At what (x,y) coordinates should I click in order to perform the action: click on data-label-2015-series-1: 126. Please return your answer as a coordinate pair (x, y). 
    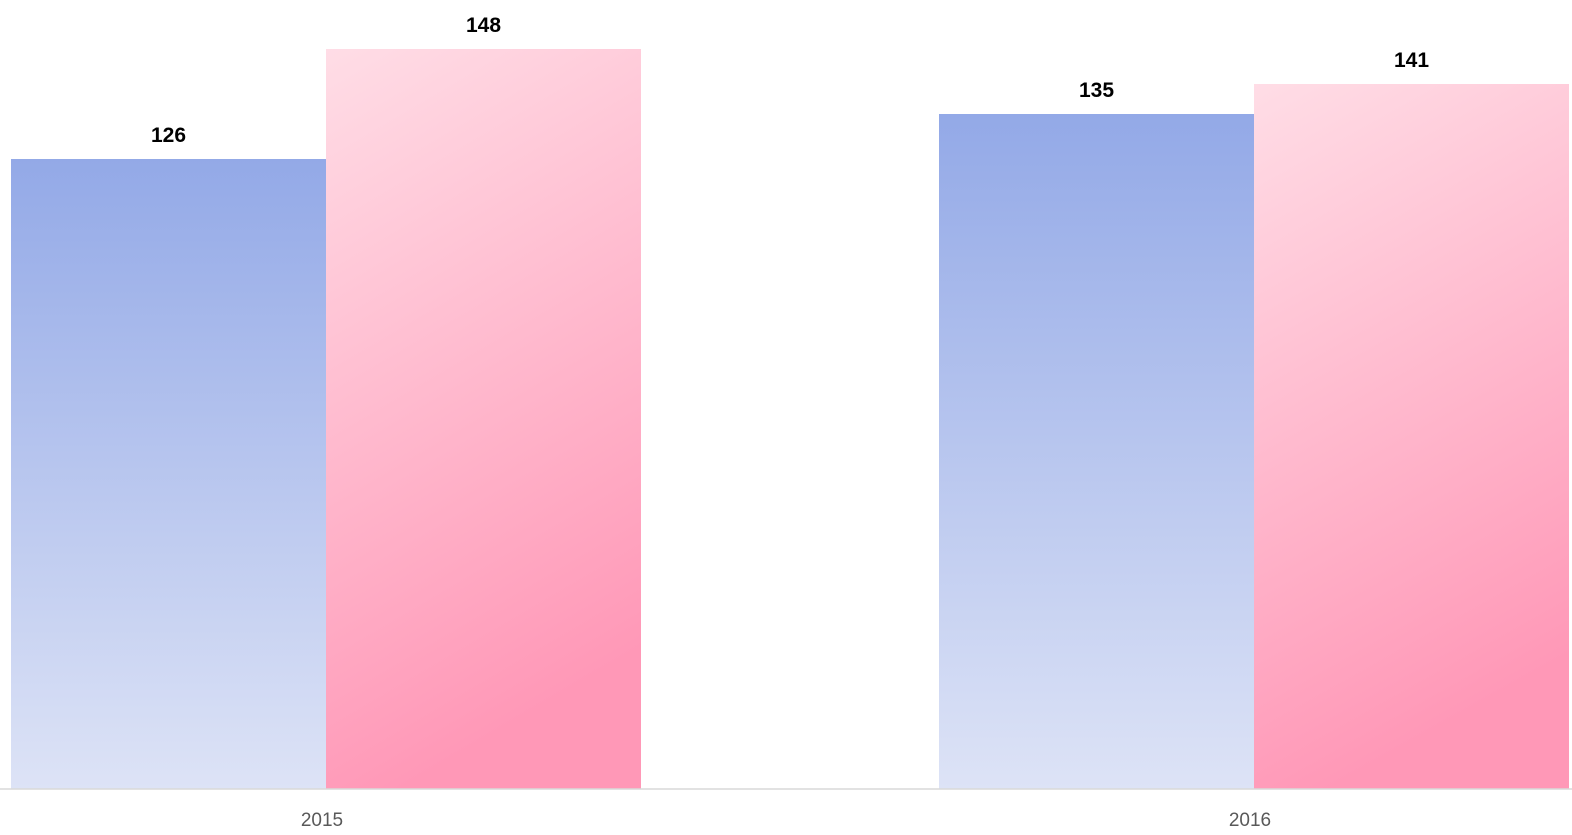
    Looking at the image, I should click on (168, 135).